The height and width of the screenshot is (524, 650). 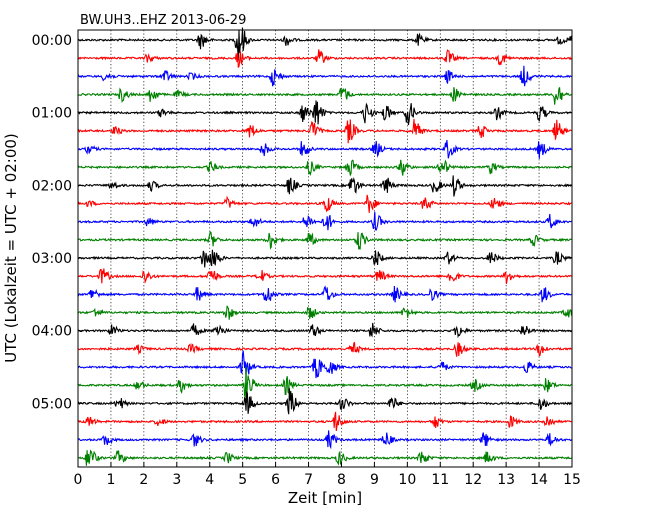 I want to click on x-tick-label-11: 11, so click(x=440, y=480).